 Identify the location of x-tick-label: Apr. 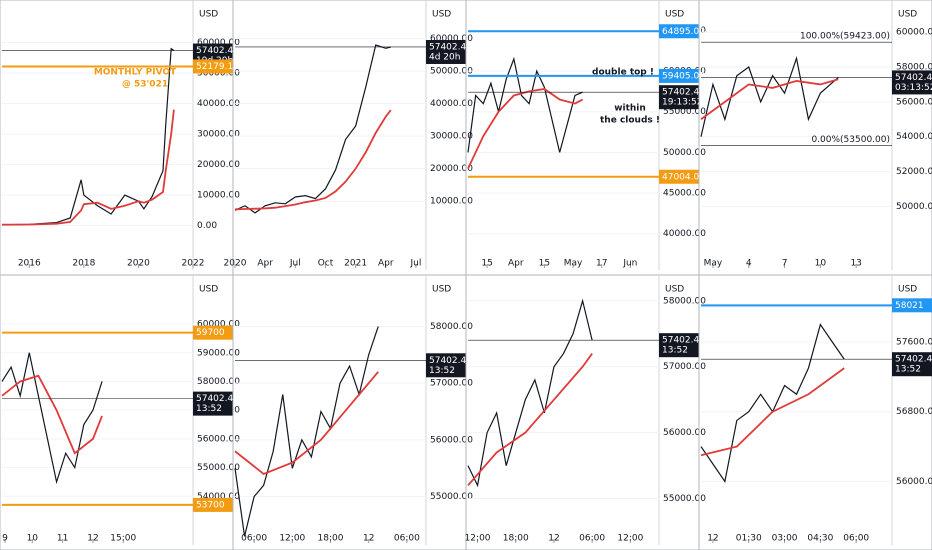
(386, 264).